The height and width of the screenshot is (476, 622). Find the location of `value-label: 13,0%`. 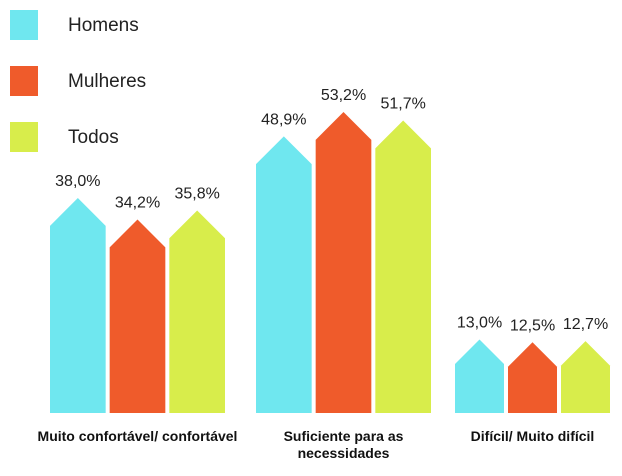

value-label: 13,0% is located at coordinates (479, 322).